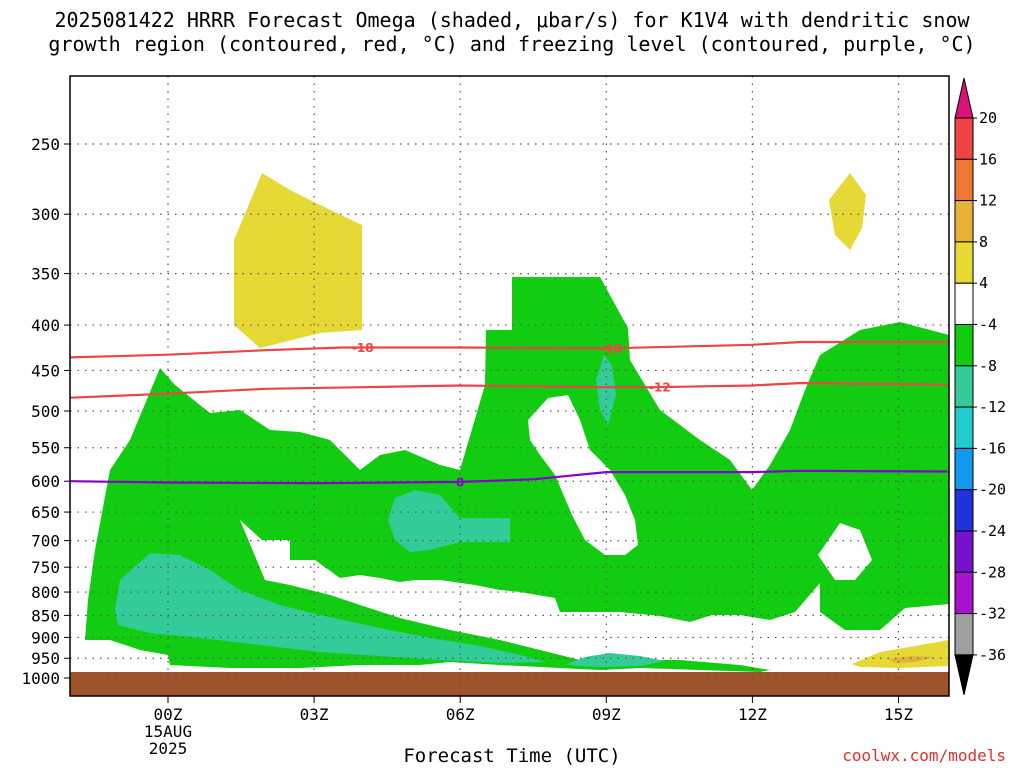 This screenshot has width=1024, height=768. I want to click on x-tick-label: 03Z, so click(314, 714).